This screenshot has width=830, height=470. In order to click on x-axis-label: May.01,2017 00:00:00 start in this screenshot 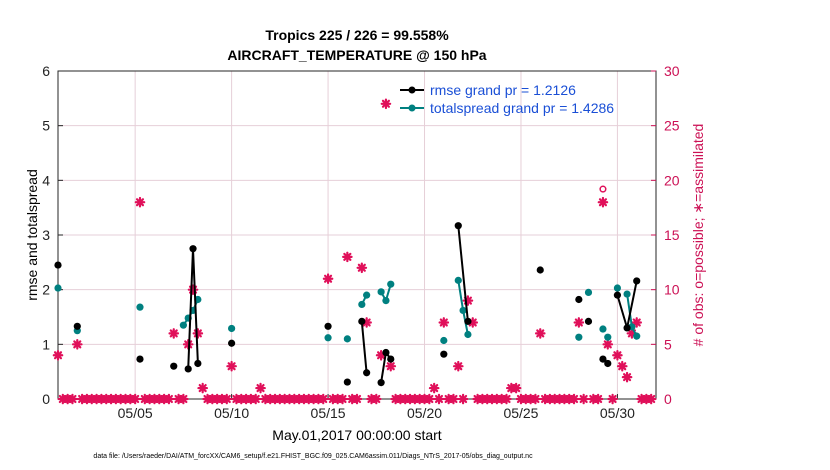, I will do `click(357, 435)`.